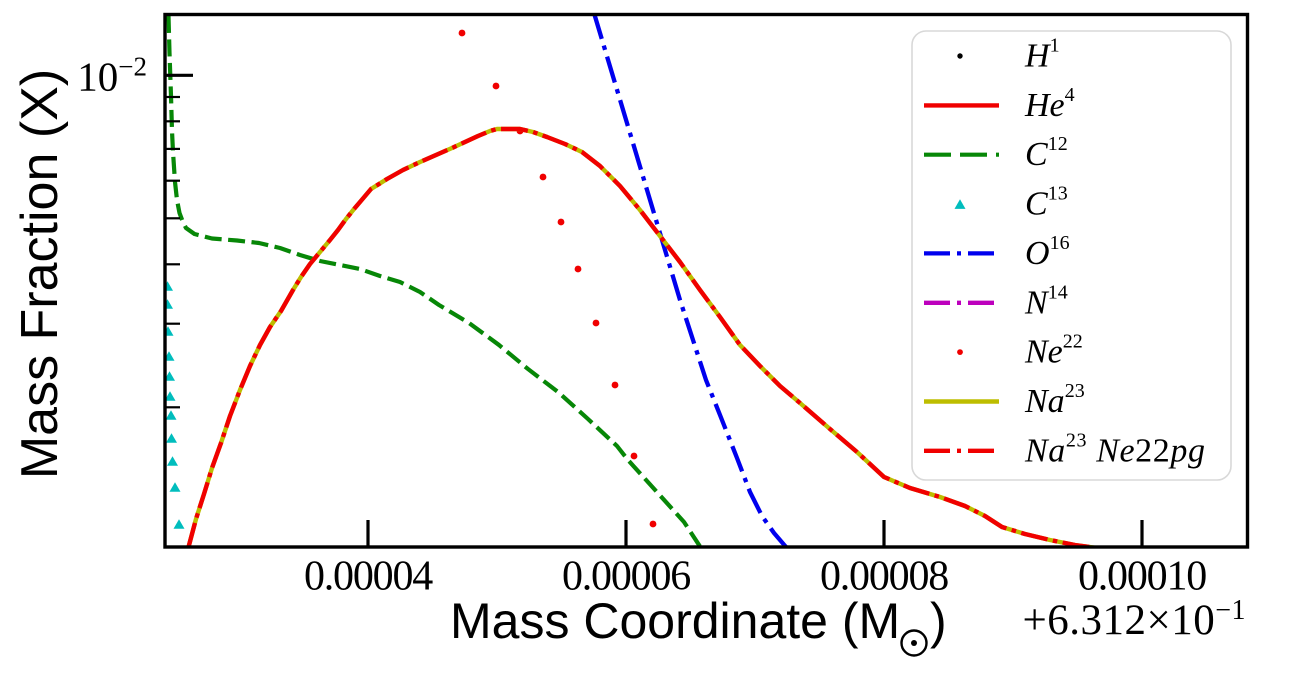 The image size is (1301, 674). Describe the element at coordinates (1134, 619) in the screenshot. I see `svg-text: +6.312×10−1` at that location.